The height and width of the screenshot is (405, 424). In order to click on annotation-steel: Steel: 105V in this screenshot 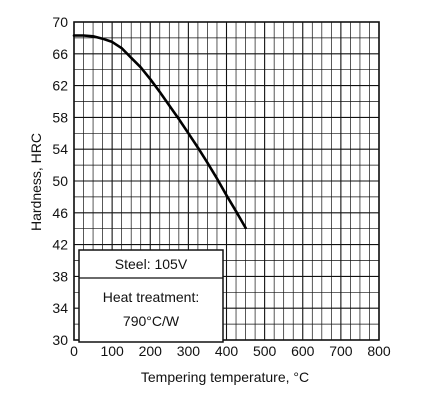, I will do `click(151, 264)`.